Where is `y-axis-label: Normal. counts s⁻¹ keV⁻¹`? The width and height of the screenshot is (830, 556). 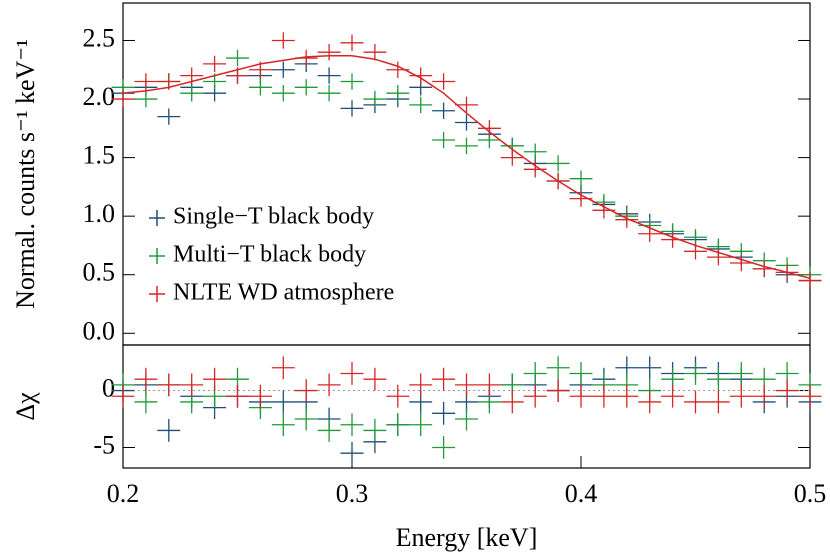 y-axis-label: Normal. counts s⁻¹ keV⁻¹ is located at coordinates (25, 174).